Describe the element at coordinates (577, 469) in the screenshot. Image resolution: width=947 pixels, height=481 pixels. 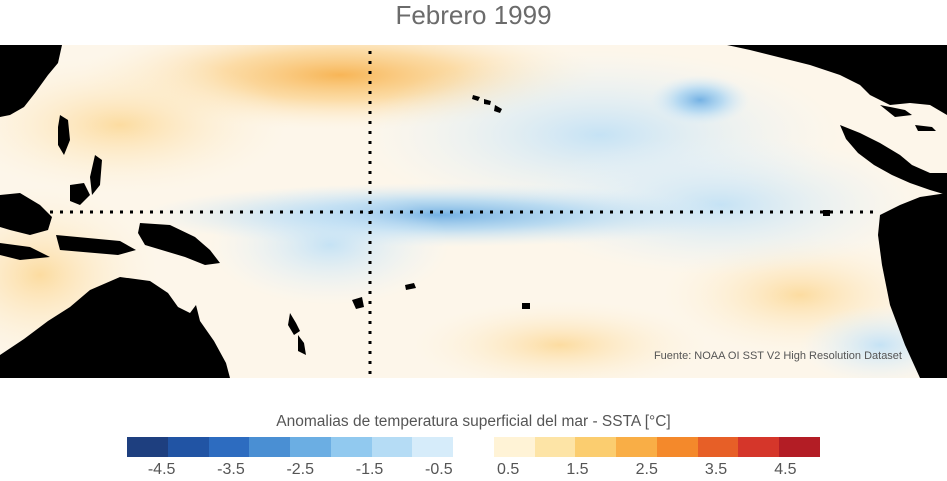
I see `colorbar-tick-label: 1.5` at that location.